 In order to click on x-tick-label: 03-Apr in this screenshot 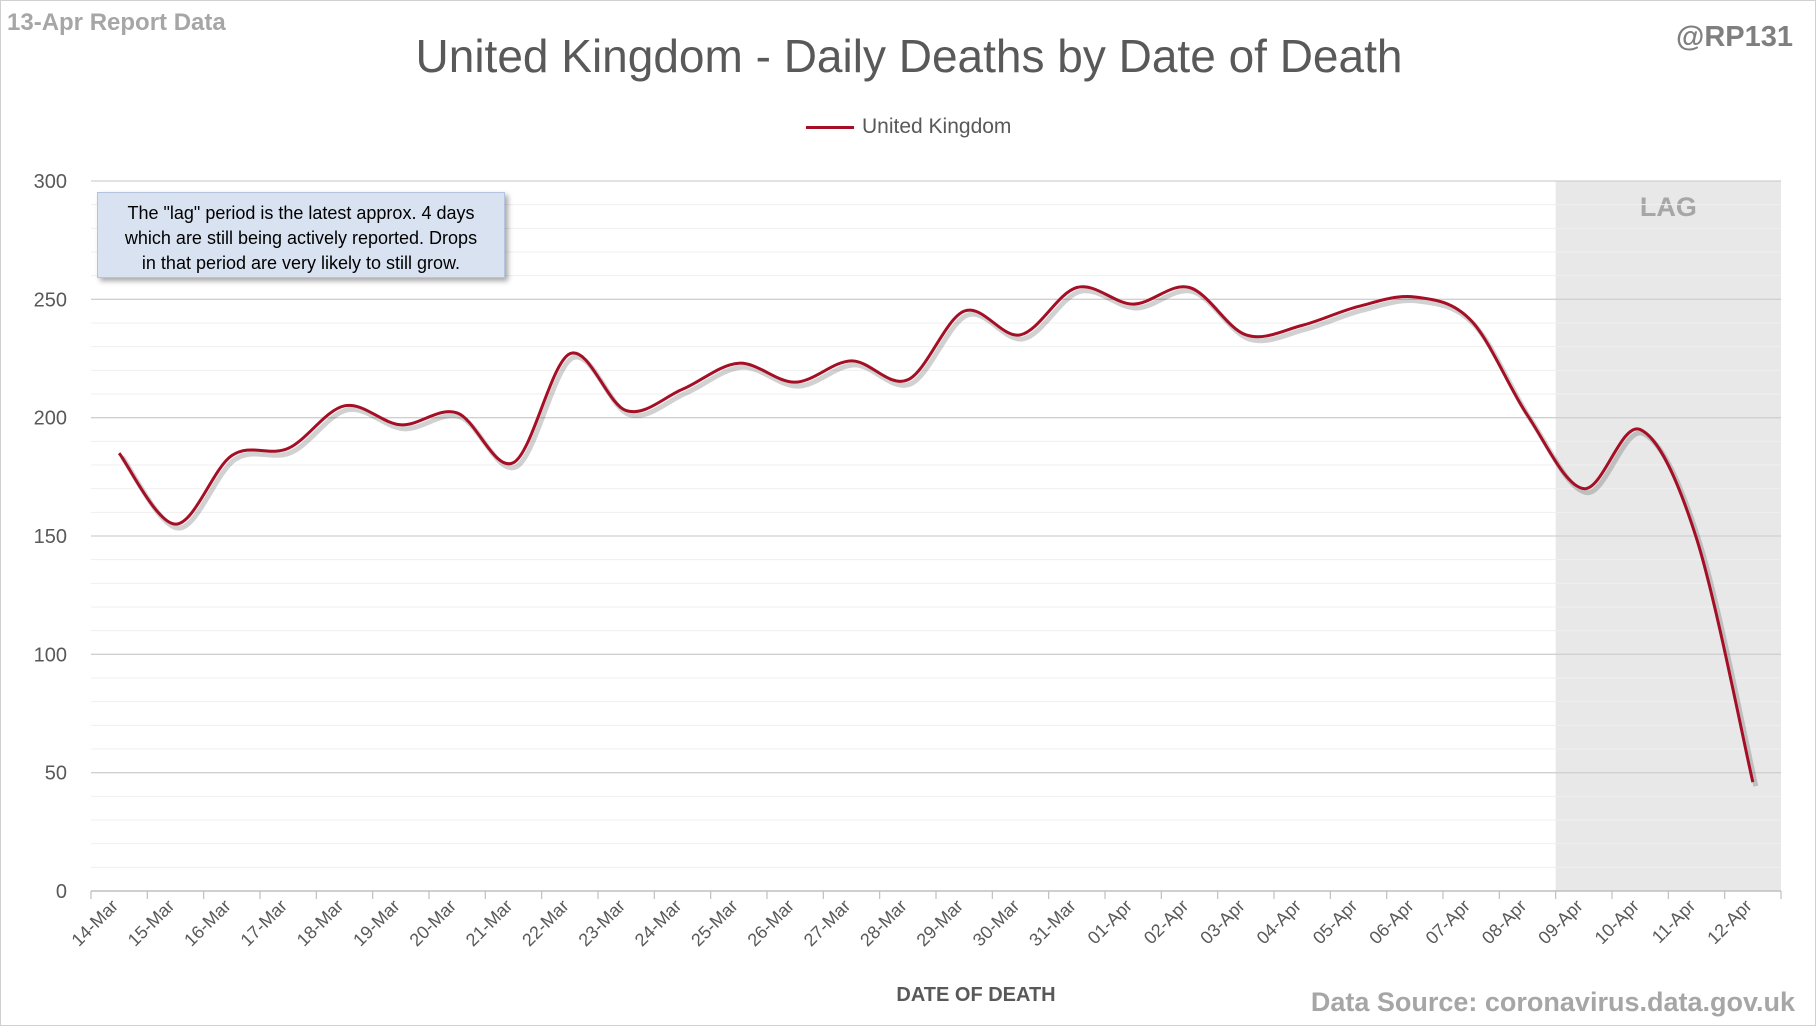, I will do `click(1222, 922)`.